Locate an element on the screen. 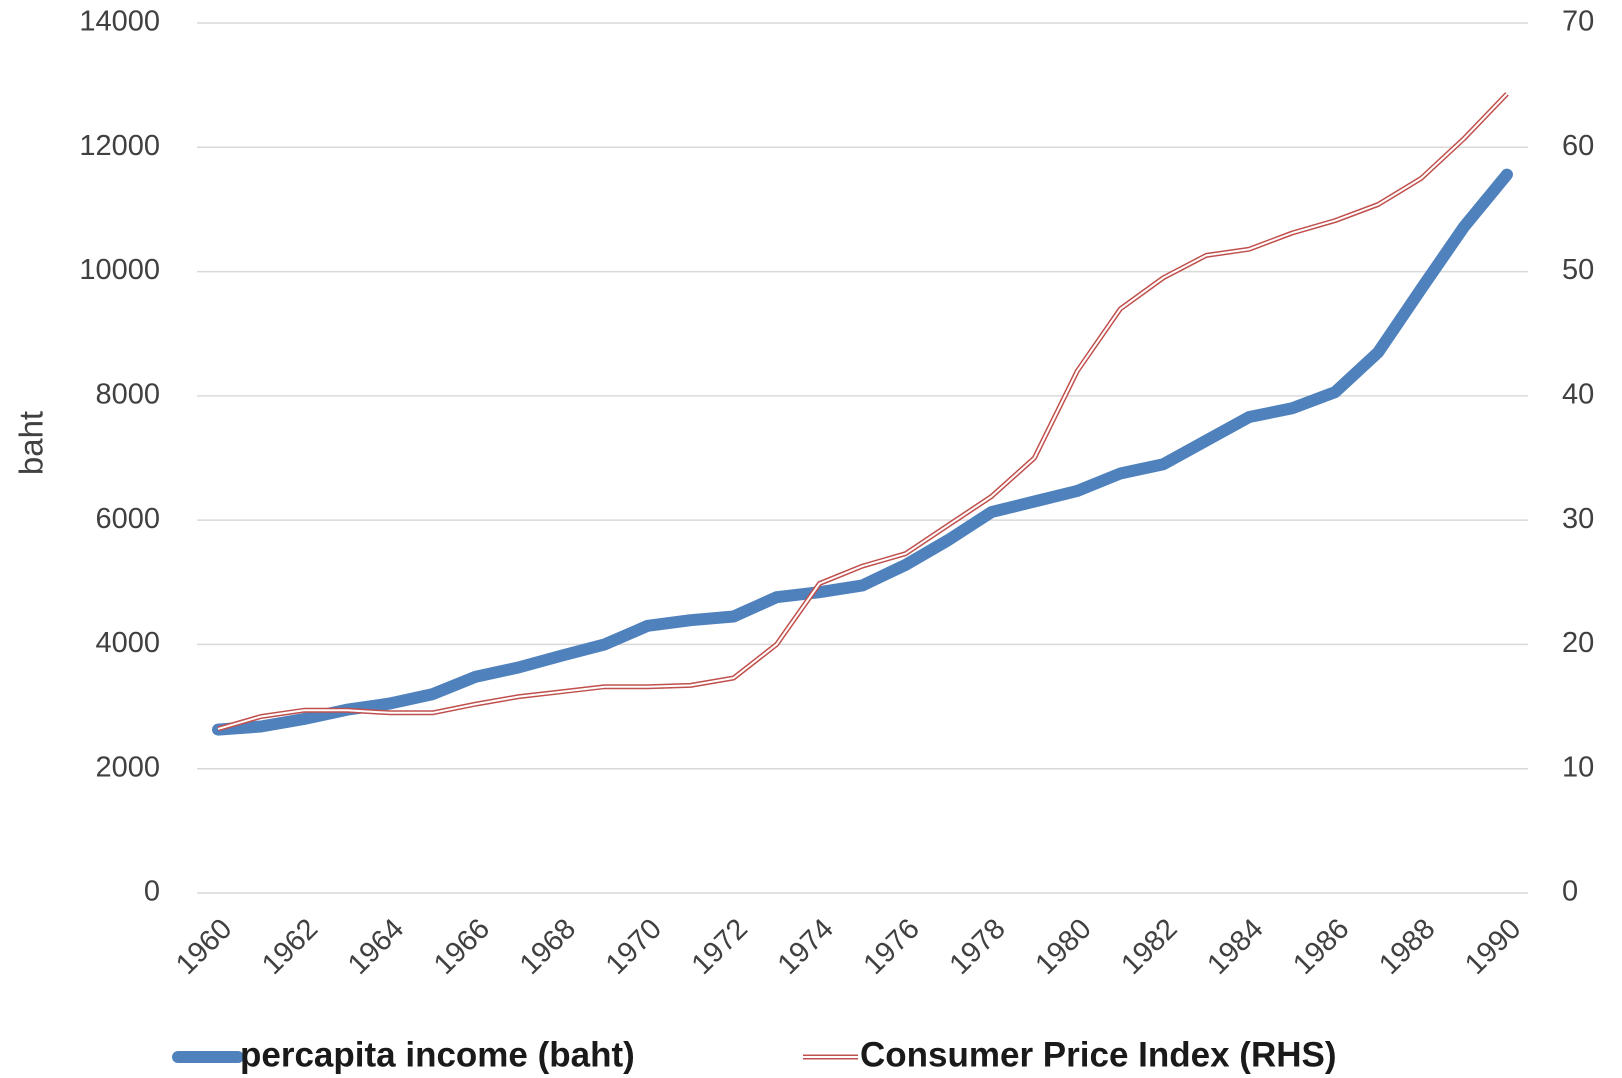  y2-tick-label: 30 is located at coordinates (1578, 519).